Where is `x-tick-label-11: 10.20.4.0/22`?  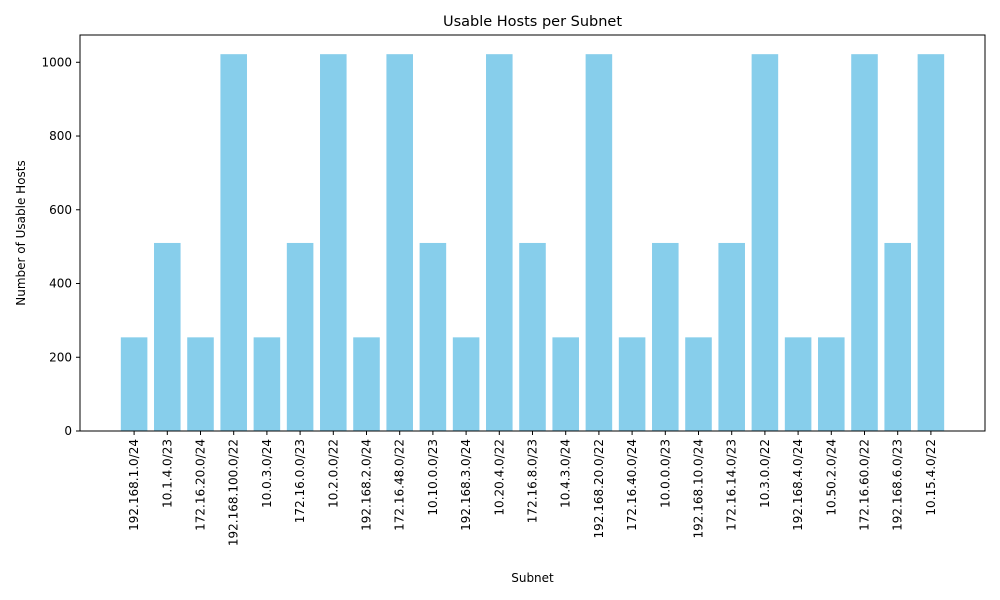
x-tick-label-11: 10.20.4.0/22 is located at coordinates (499, 477).